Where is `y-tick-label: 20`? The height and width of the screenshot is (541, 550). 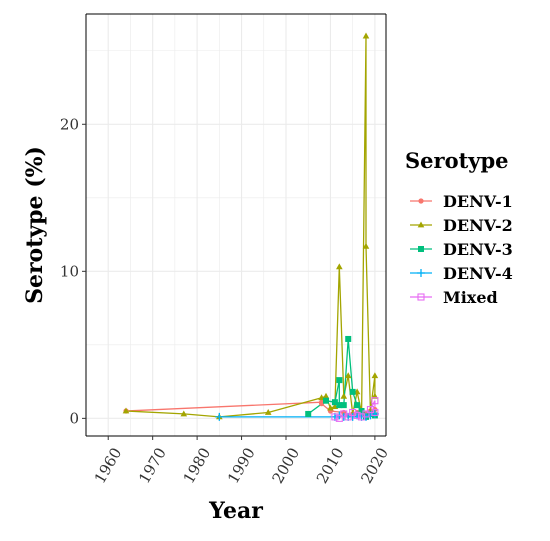 y-tick-label: 20 is located at coordinates (69, 124).